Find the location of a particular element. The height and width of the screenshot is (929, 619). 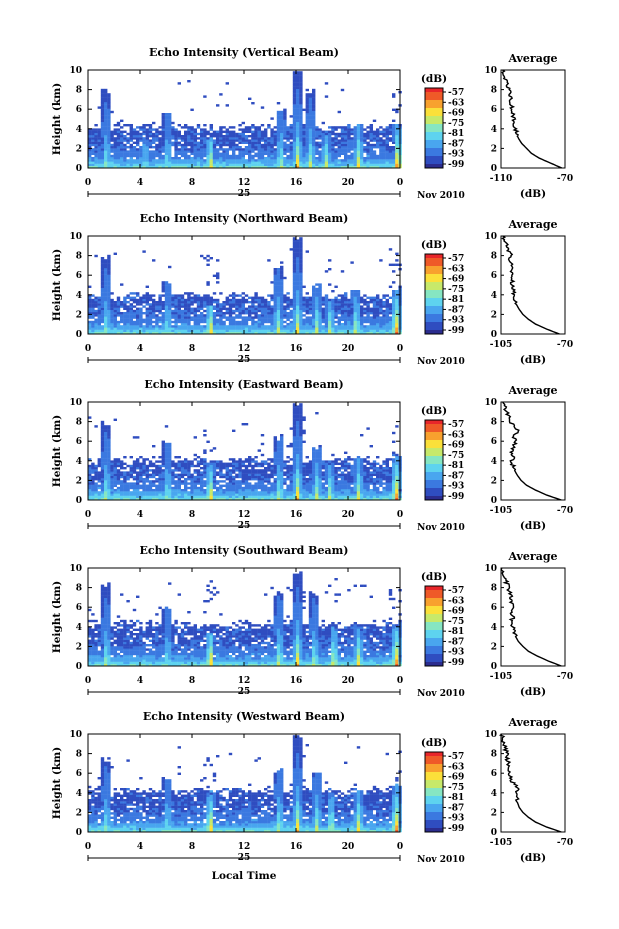

x-tick-label: 20 is located at coordinates (348, 349).